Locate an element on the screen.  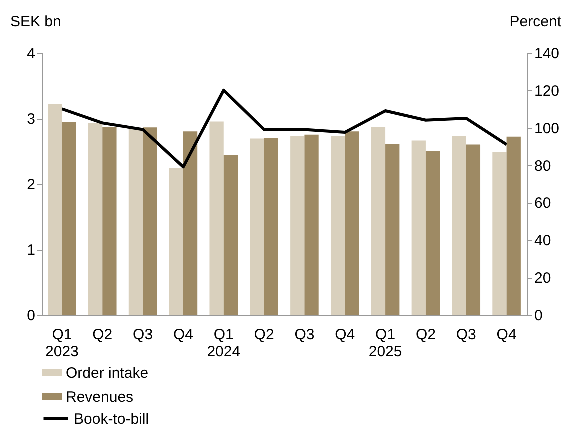
y2-axis-title: Percent is located at coordinates (536, 22).